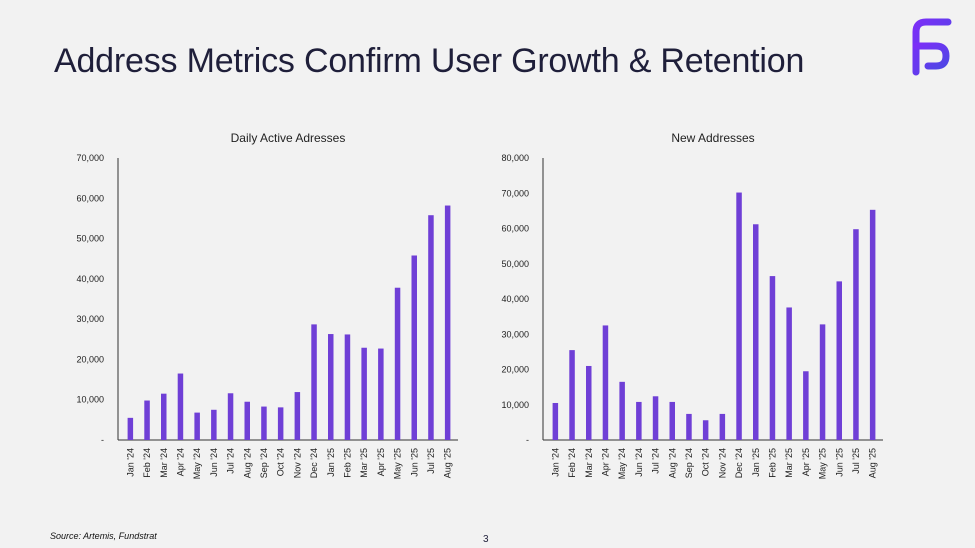  I want to click on chart-title: New Addresses, so click(712, 138).